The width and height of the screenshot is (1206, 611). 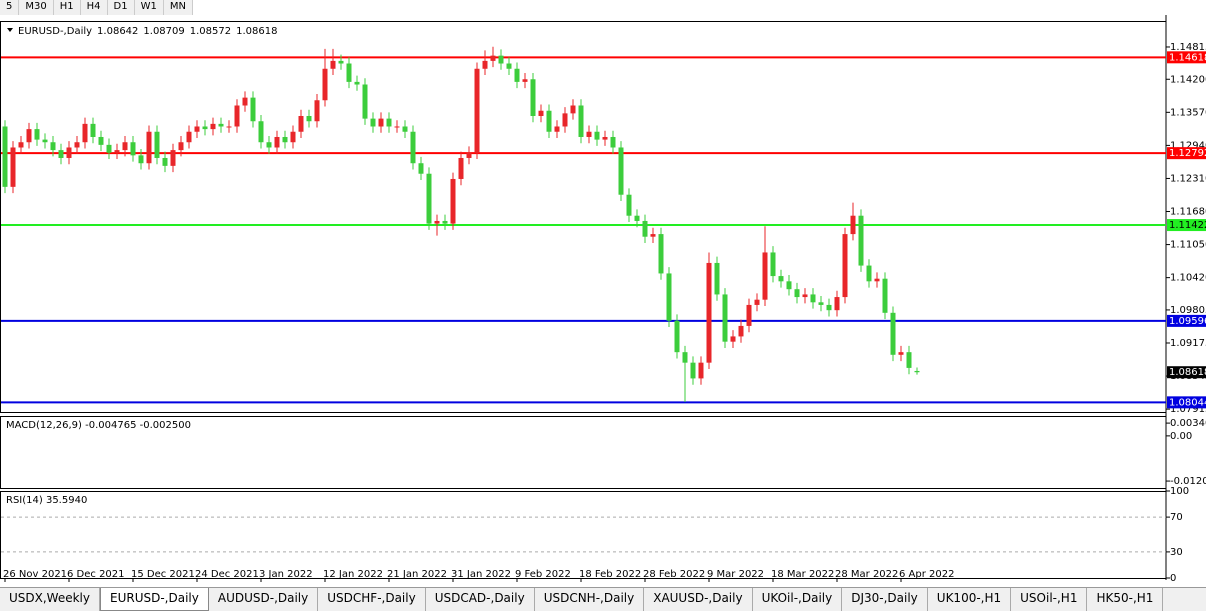 What do you see at coordinates (178, 7) in the screenshot?
I see `timeframe-button: MN` at bounding box center [178, 7].